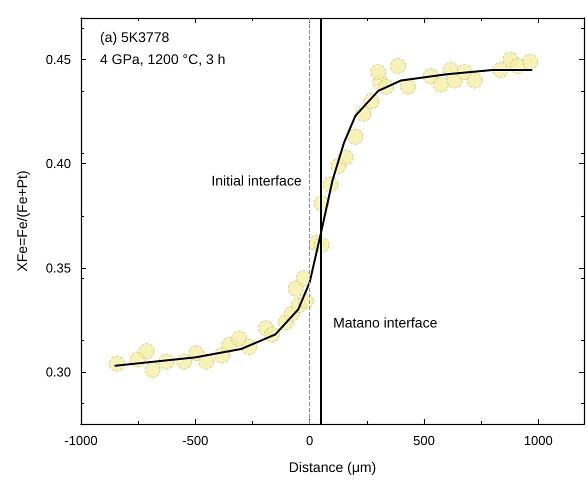 This screenshot has width=587, height=489. Describe the element at coordinates (135, 37) in the screenshot. I see `annotation: (a) 5K3778` at that location.